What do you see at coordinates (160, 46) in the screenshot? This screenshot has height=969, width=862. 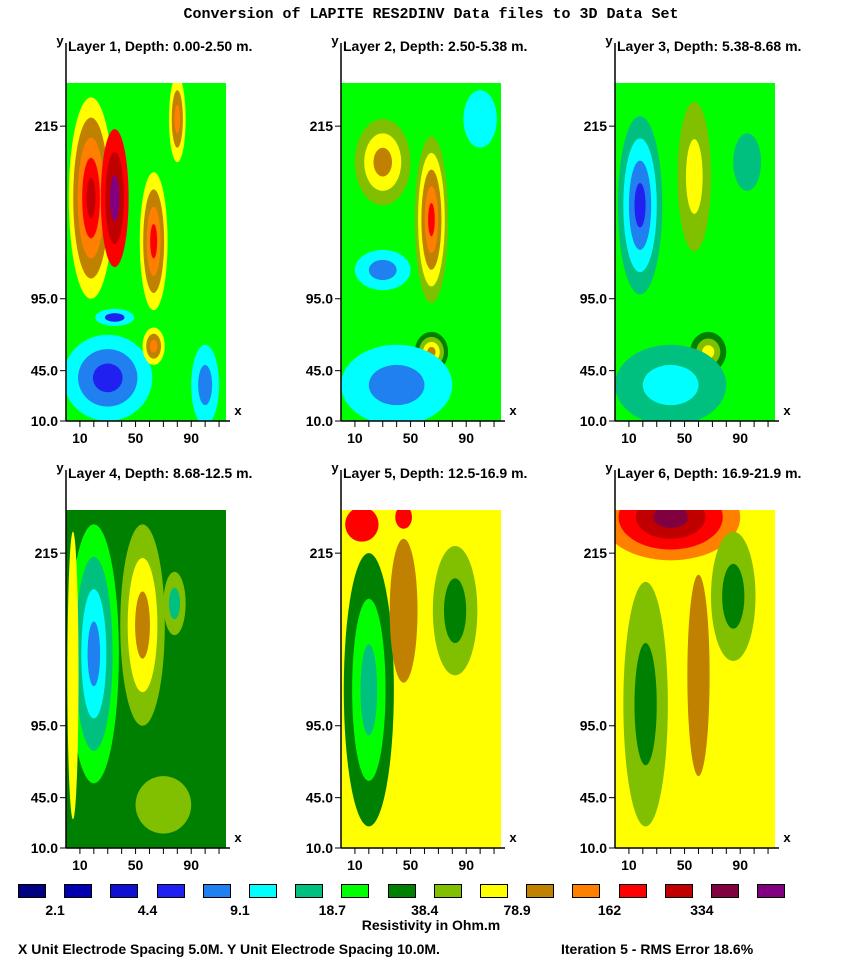 I see `layer-title: Layer 1, Depth: 0.00-2.50 m.` at bounding box center [160, 46].